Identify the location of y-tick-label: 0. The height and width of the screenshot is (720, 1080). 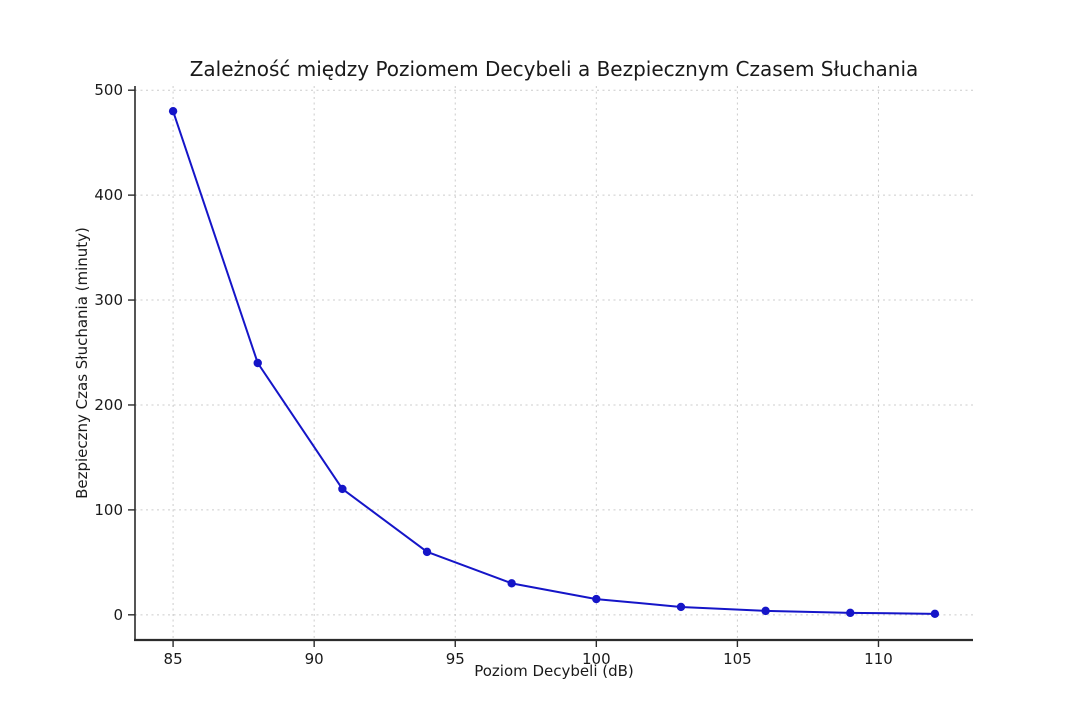
(118, 615).